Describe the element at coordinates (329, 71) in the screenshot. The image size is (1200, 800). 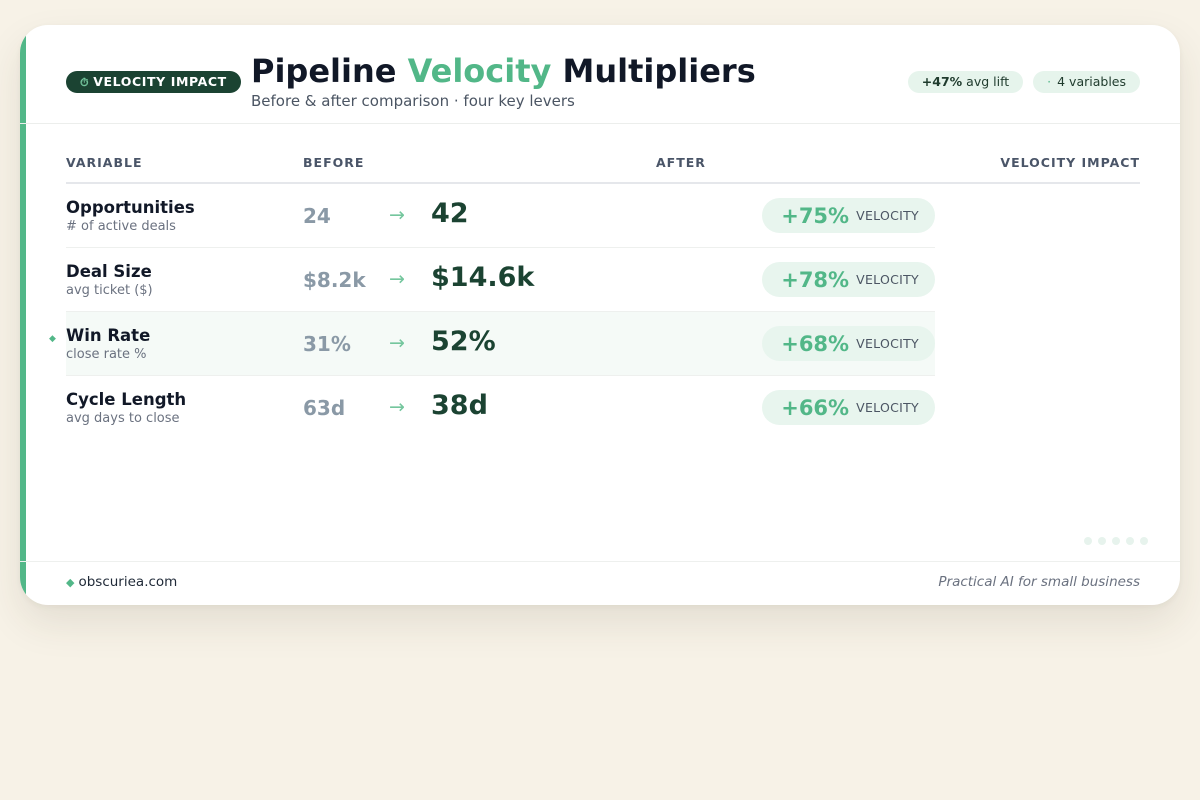
I see `title-pre: Pipeline` at that location.